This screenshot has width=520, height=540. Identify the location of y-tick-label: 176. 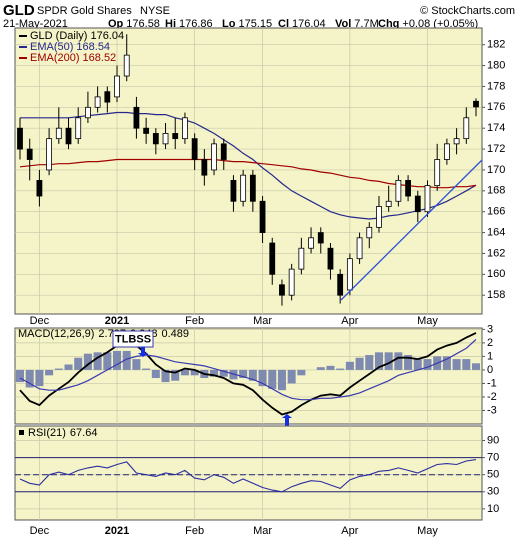
(496, 107).